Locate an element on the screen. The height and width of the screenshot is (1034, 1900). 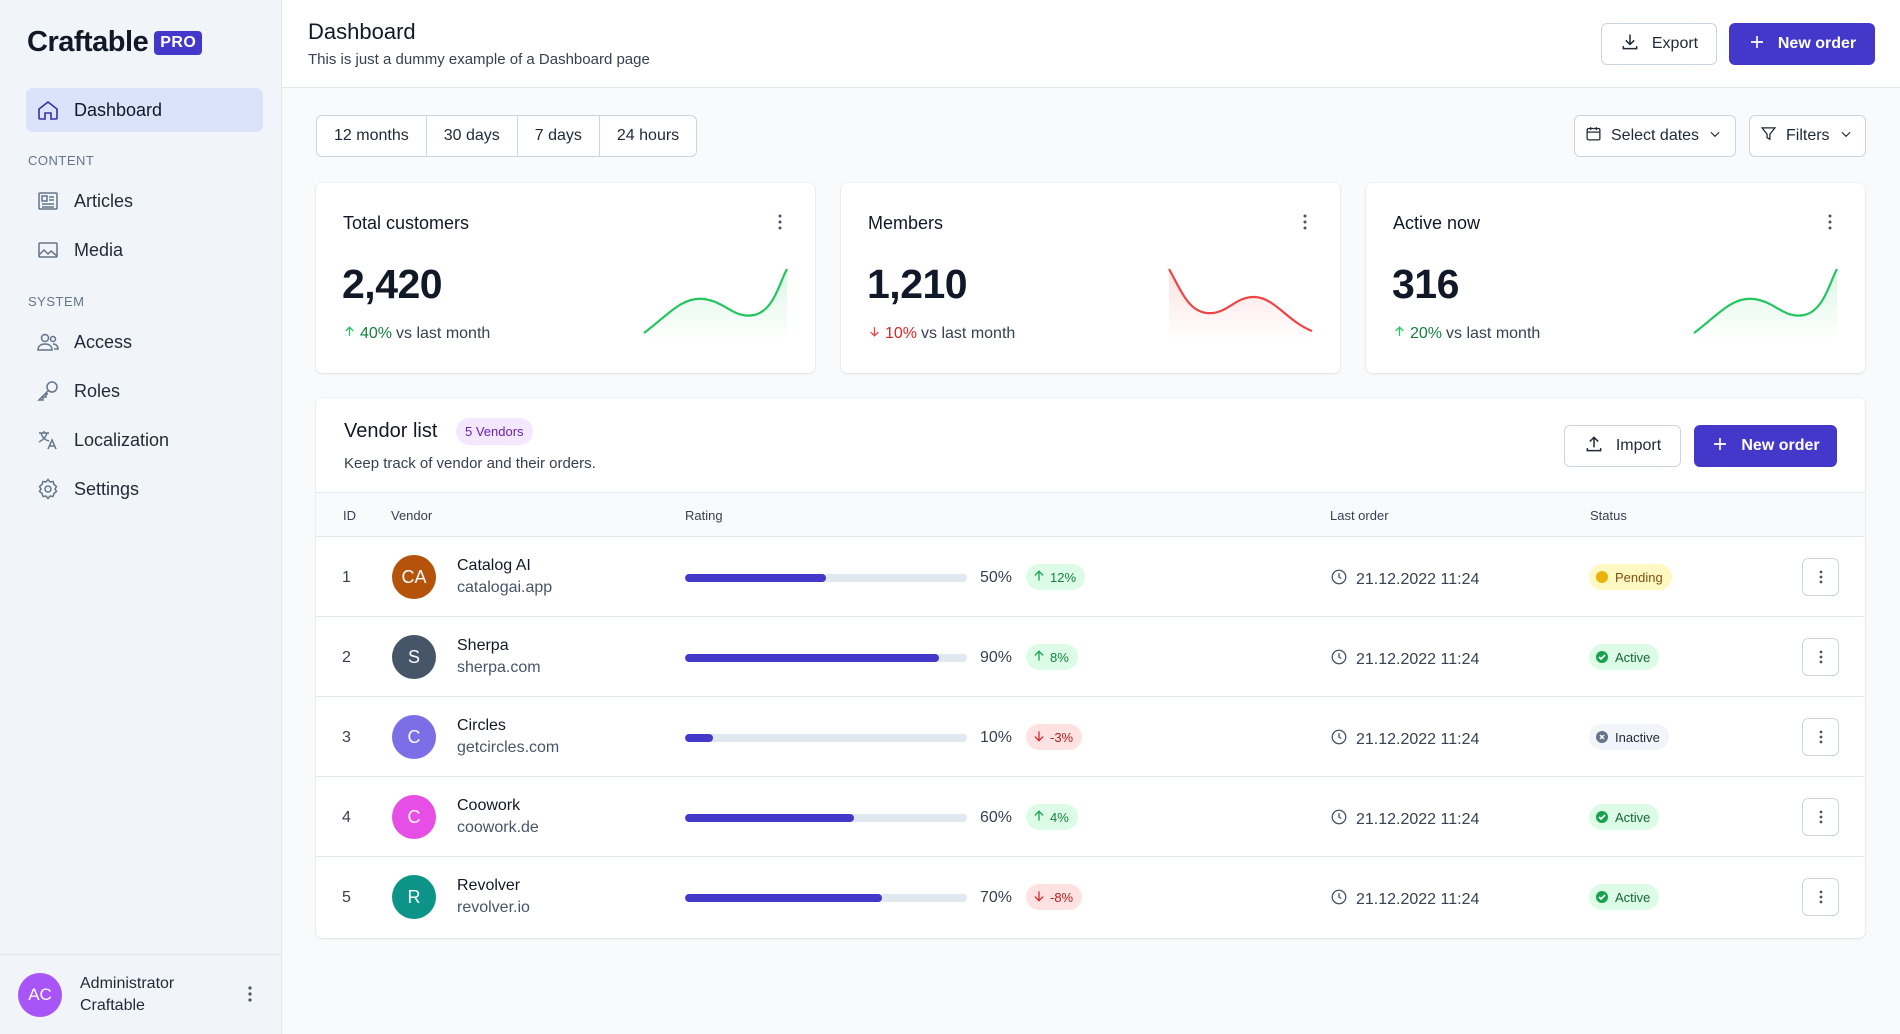
last-order: 21.12.2022 11:24 is located at coordinates (1404, 579).